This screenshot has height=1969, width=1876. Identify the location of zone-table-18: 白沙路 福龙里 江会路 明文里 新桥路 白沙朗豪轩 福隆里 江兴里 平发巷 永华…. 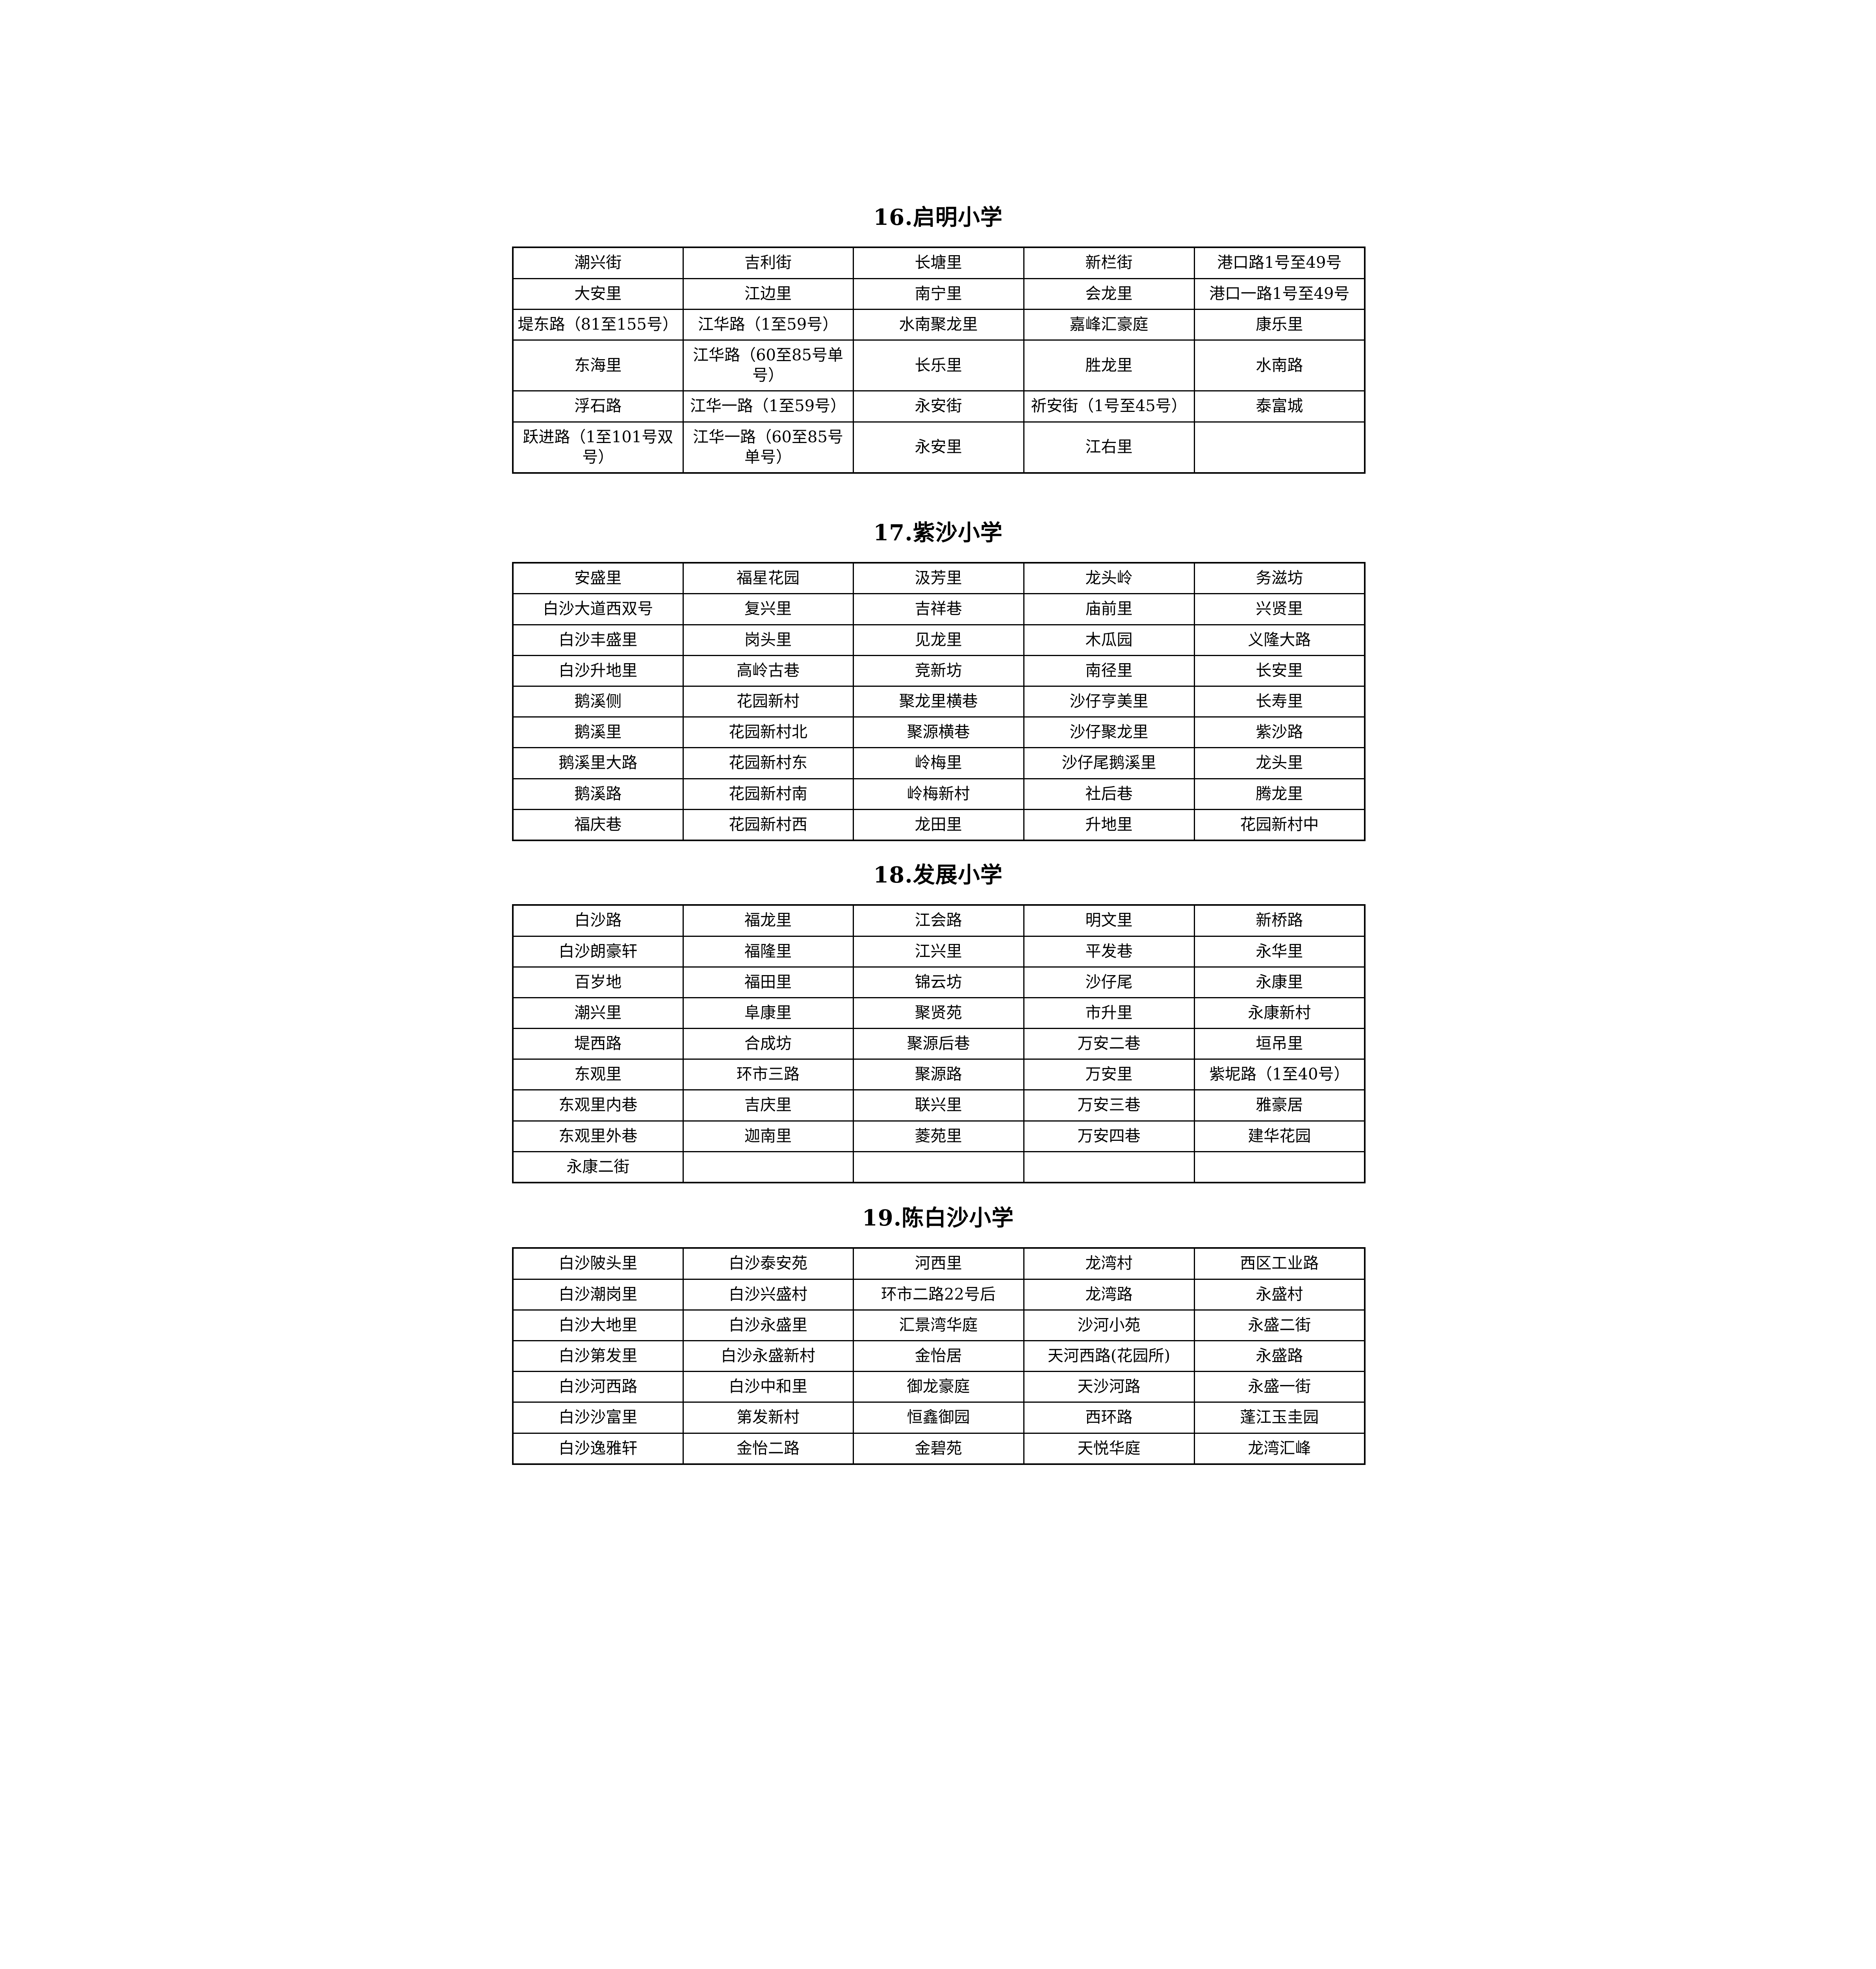
(939, 1044).